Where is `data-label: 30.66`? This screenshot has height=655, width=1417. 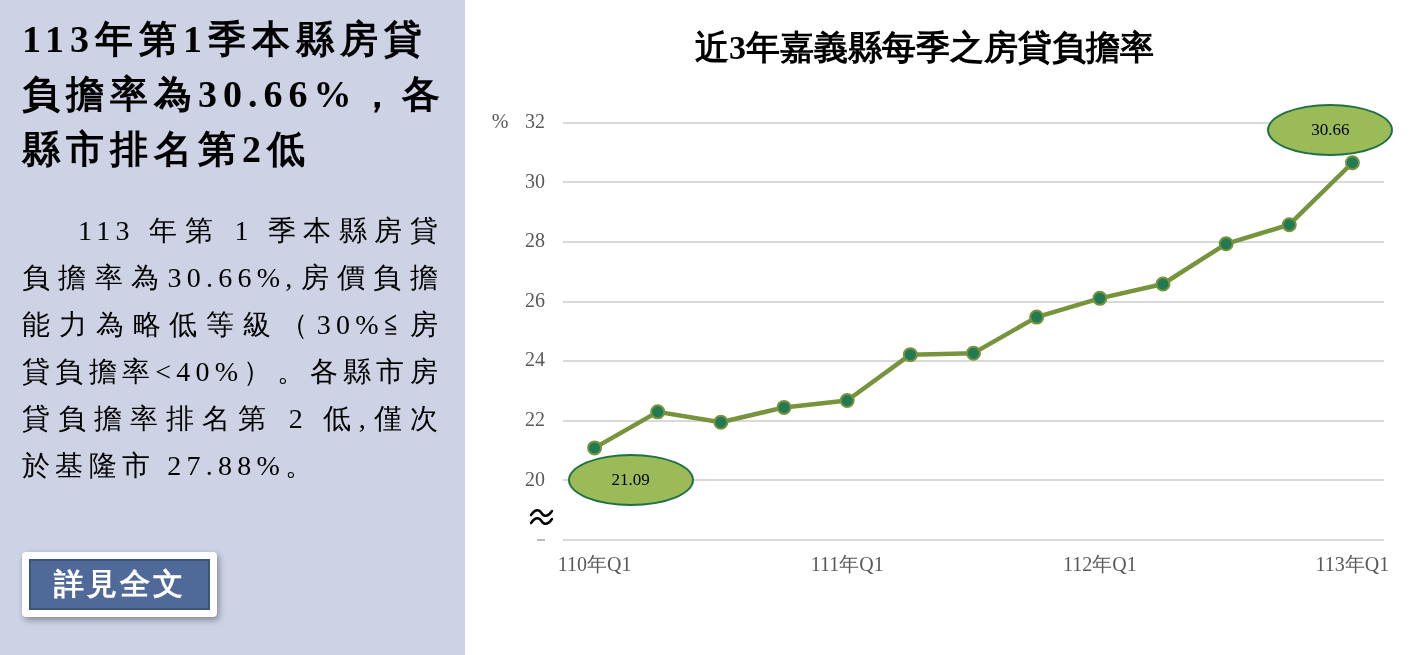 data-label: 30.66 is located at coordinates (1330, 129).